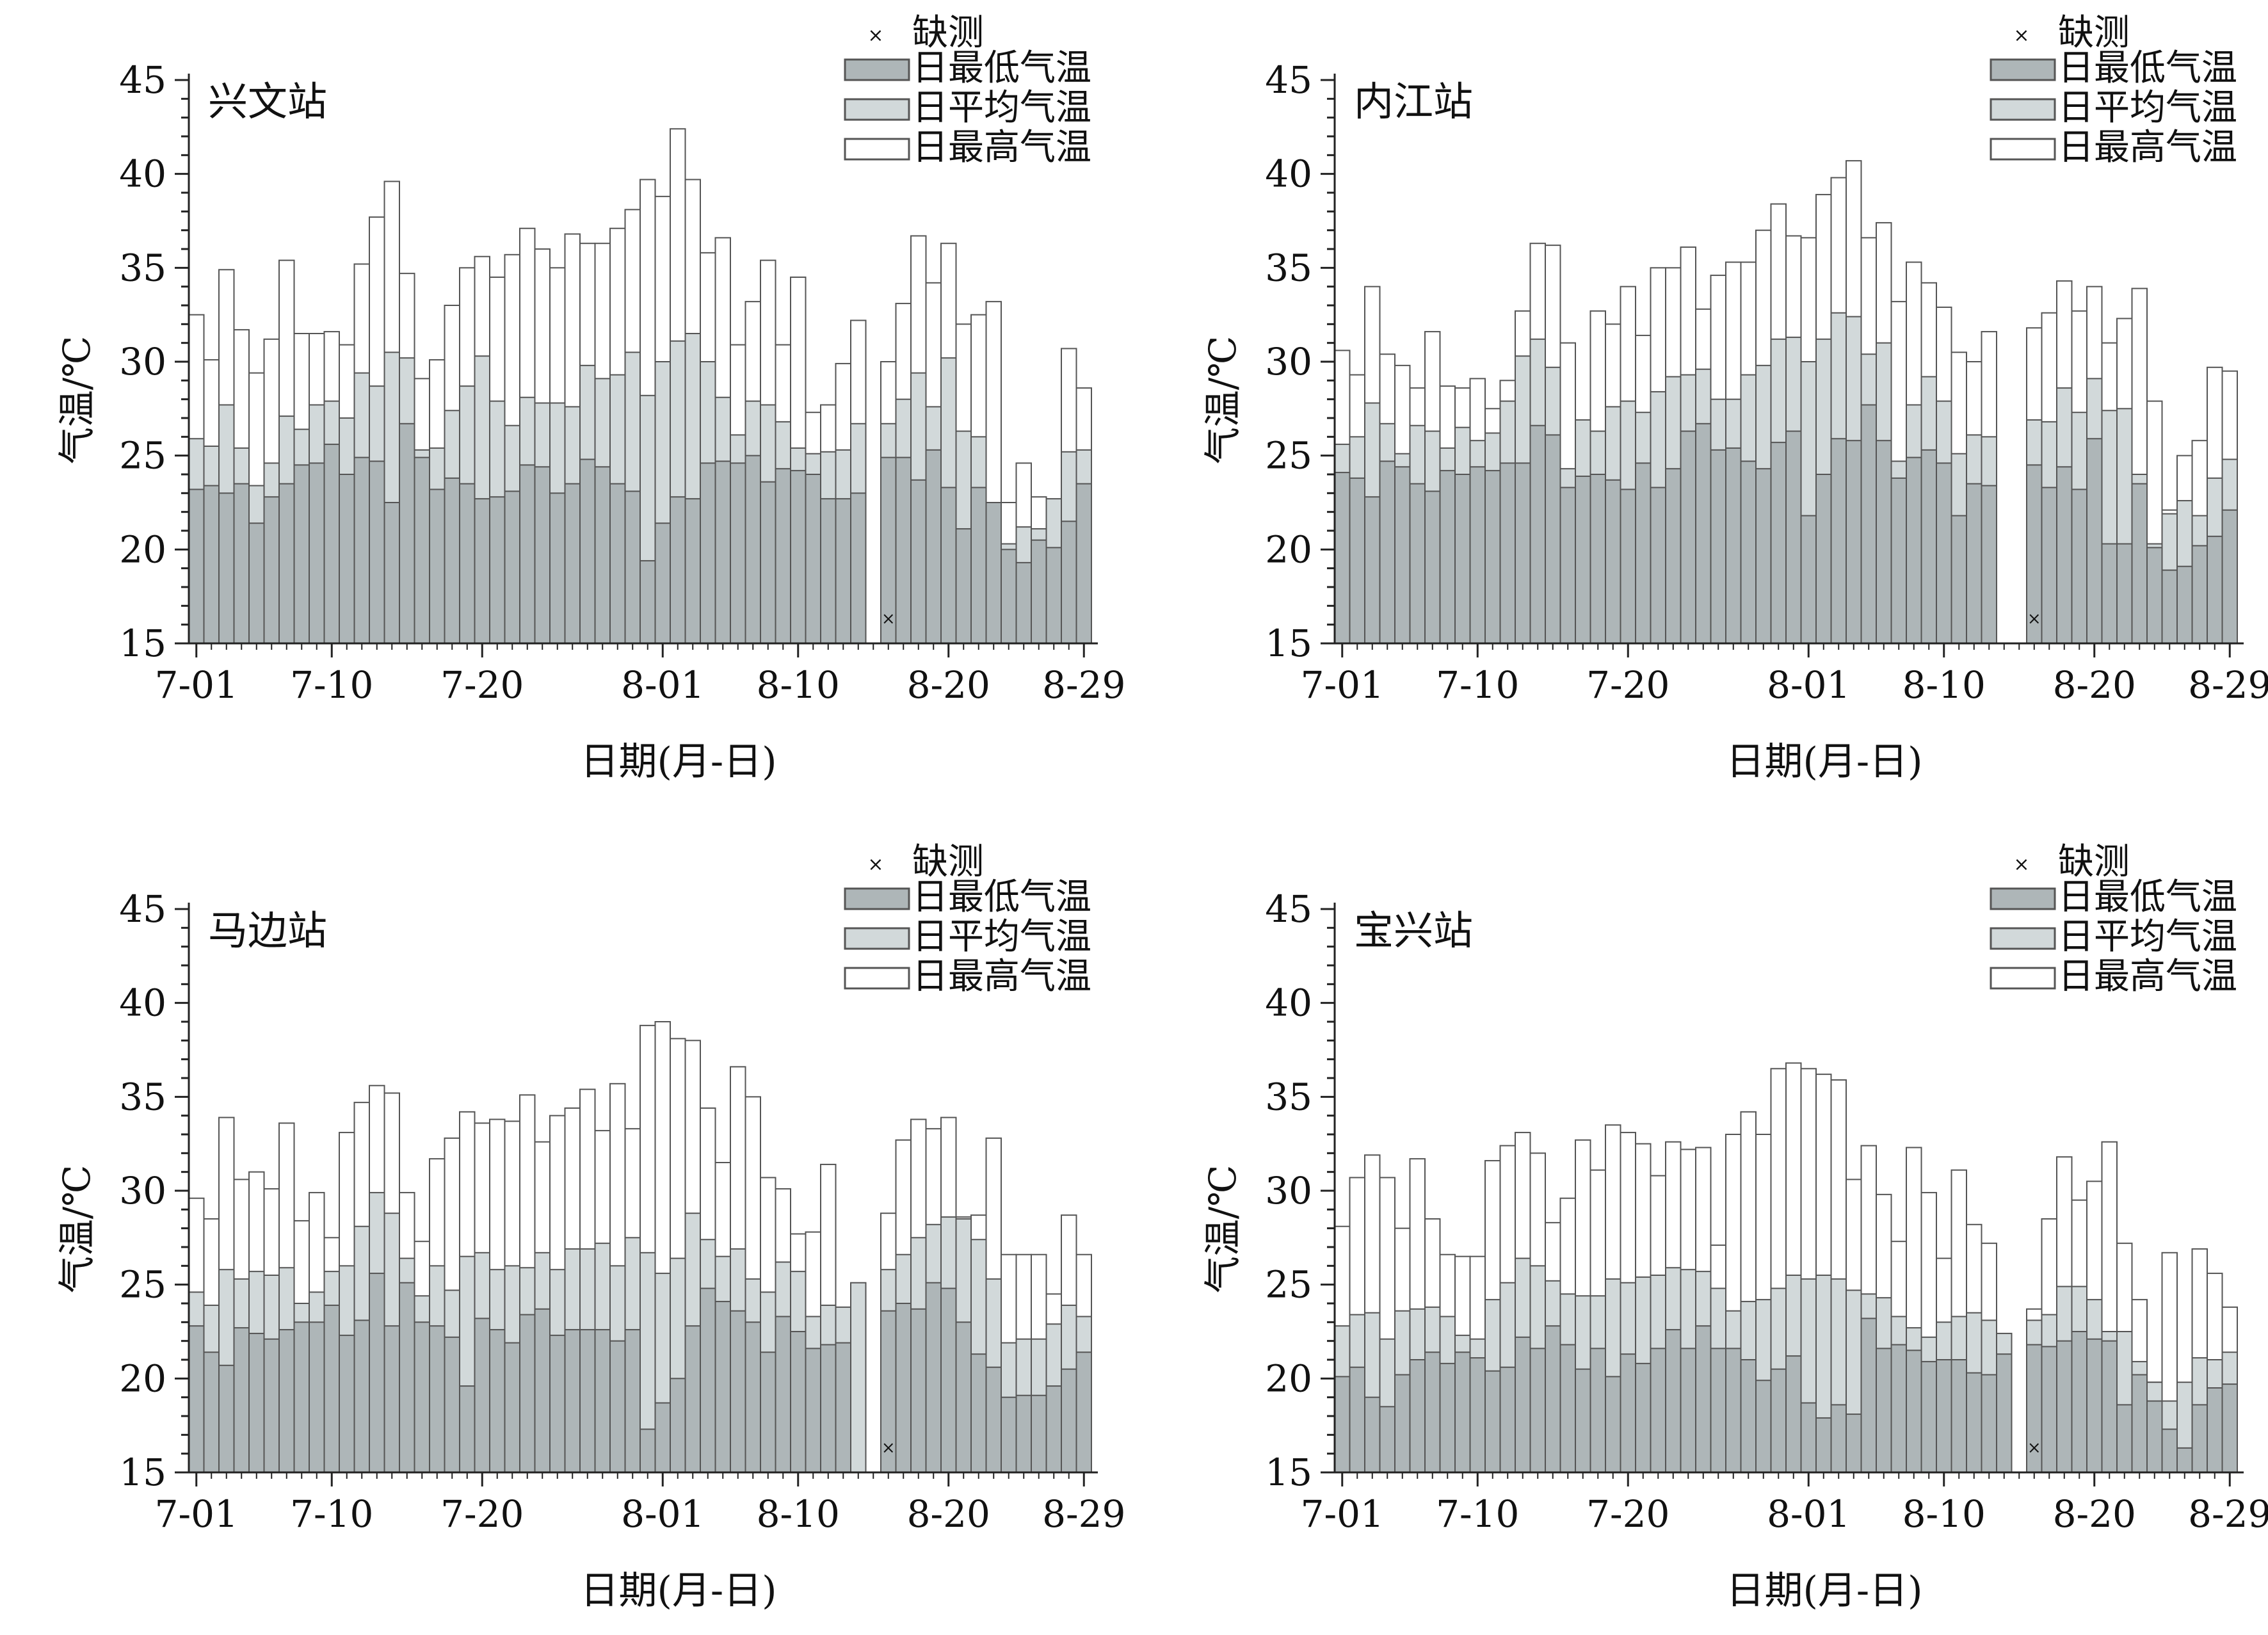 Image resolution: width=2268 pixels, height=1635 pixels. I want to click on legend-swatch-max, so click(877, 978).